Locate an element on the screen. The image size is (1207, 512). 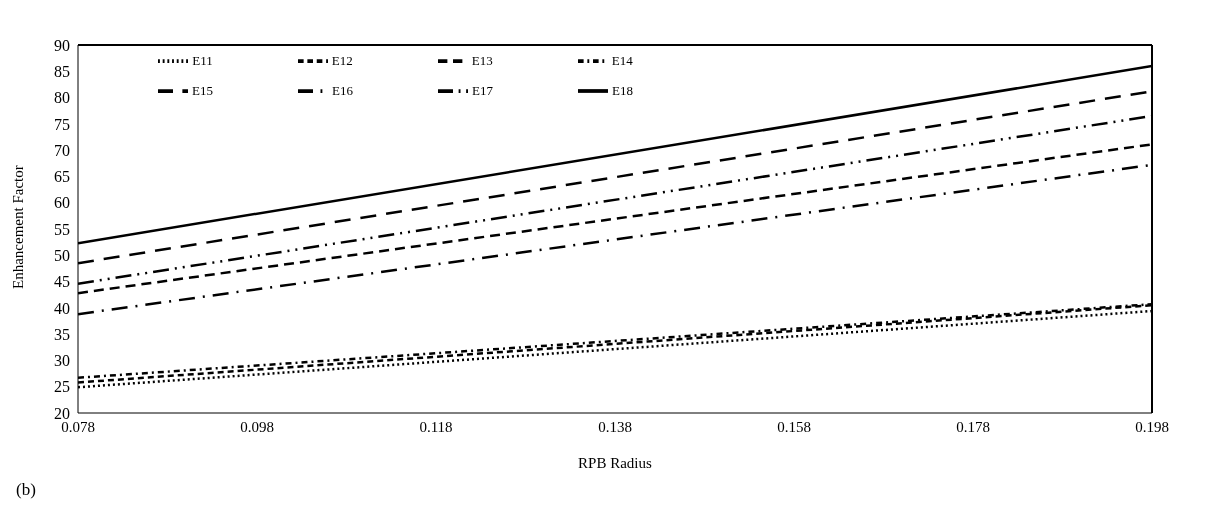
x-tick-label: 0.178 is located at coordinates (973, 426).